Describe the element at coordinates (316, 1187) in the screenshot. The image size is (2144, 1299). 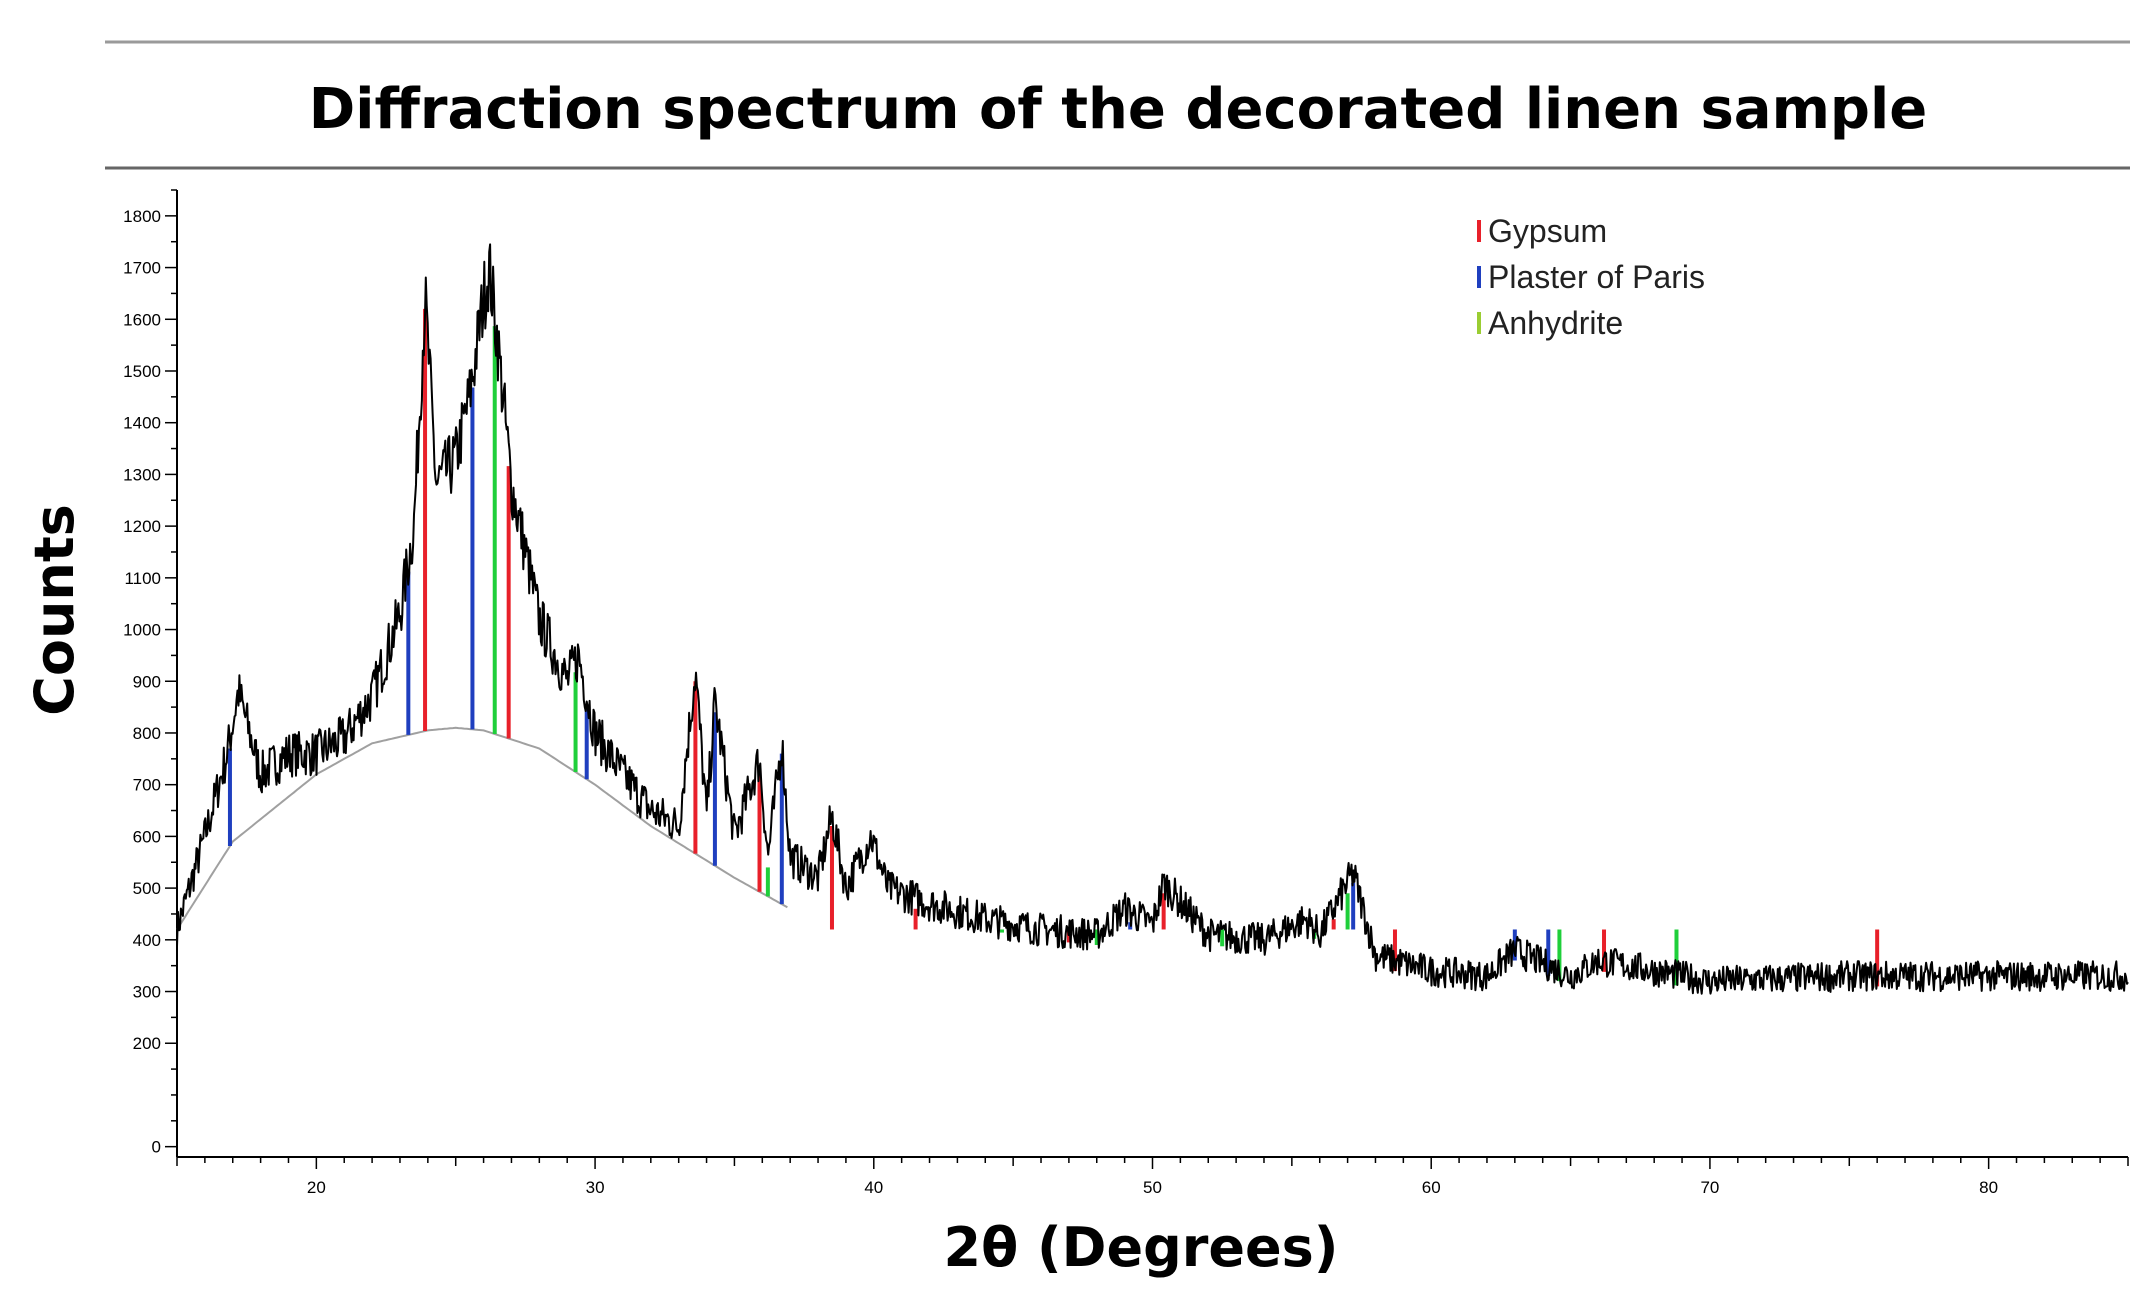
I see `x-tick-label: 20` at that location.